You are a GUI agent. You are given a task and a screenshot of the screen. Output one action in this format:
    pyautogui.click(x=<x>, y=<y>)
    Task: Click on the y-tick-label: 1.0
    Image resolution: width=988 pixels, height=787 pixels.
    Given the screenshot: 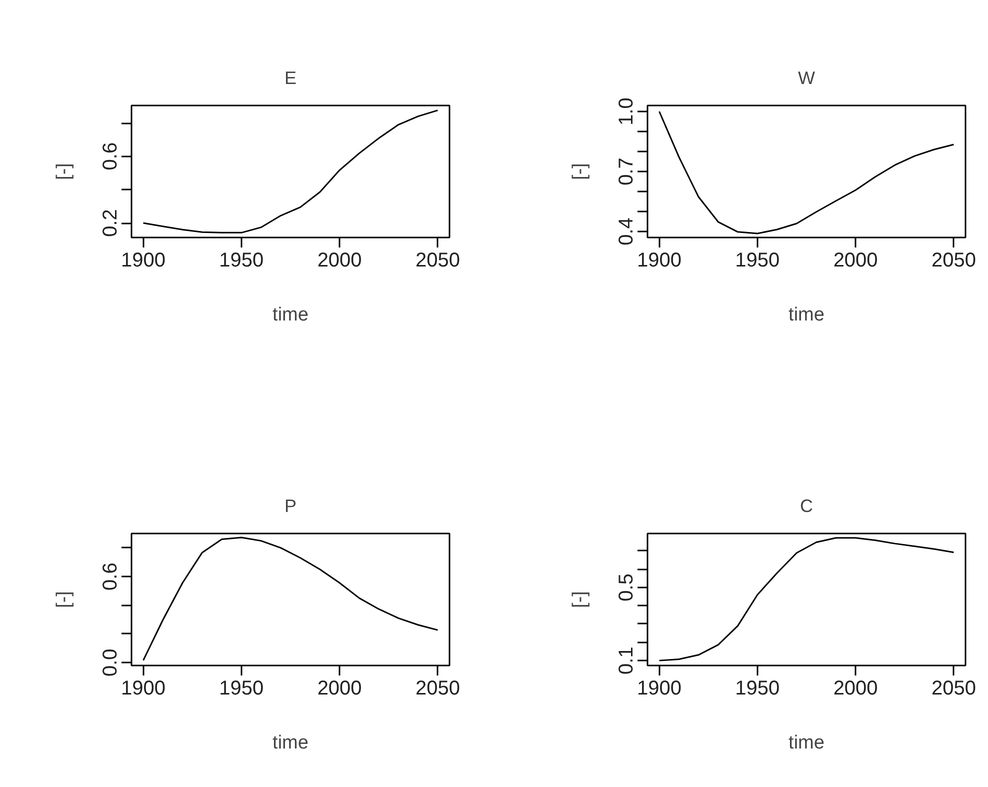 What is the action you would take?
    pyautogui.click(x=627, y=112)
    